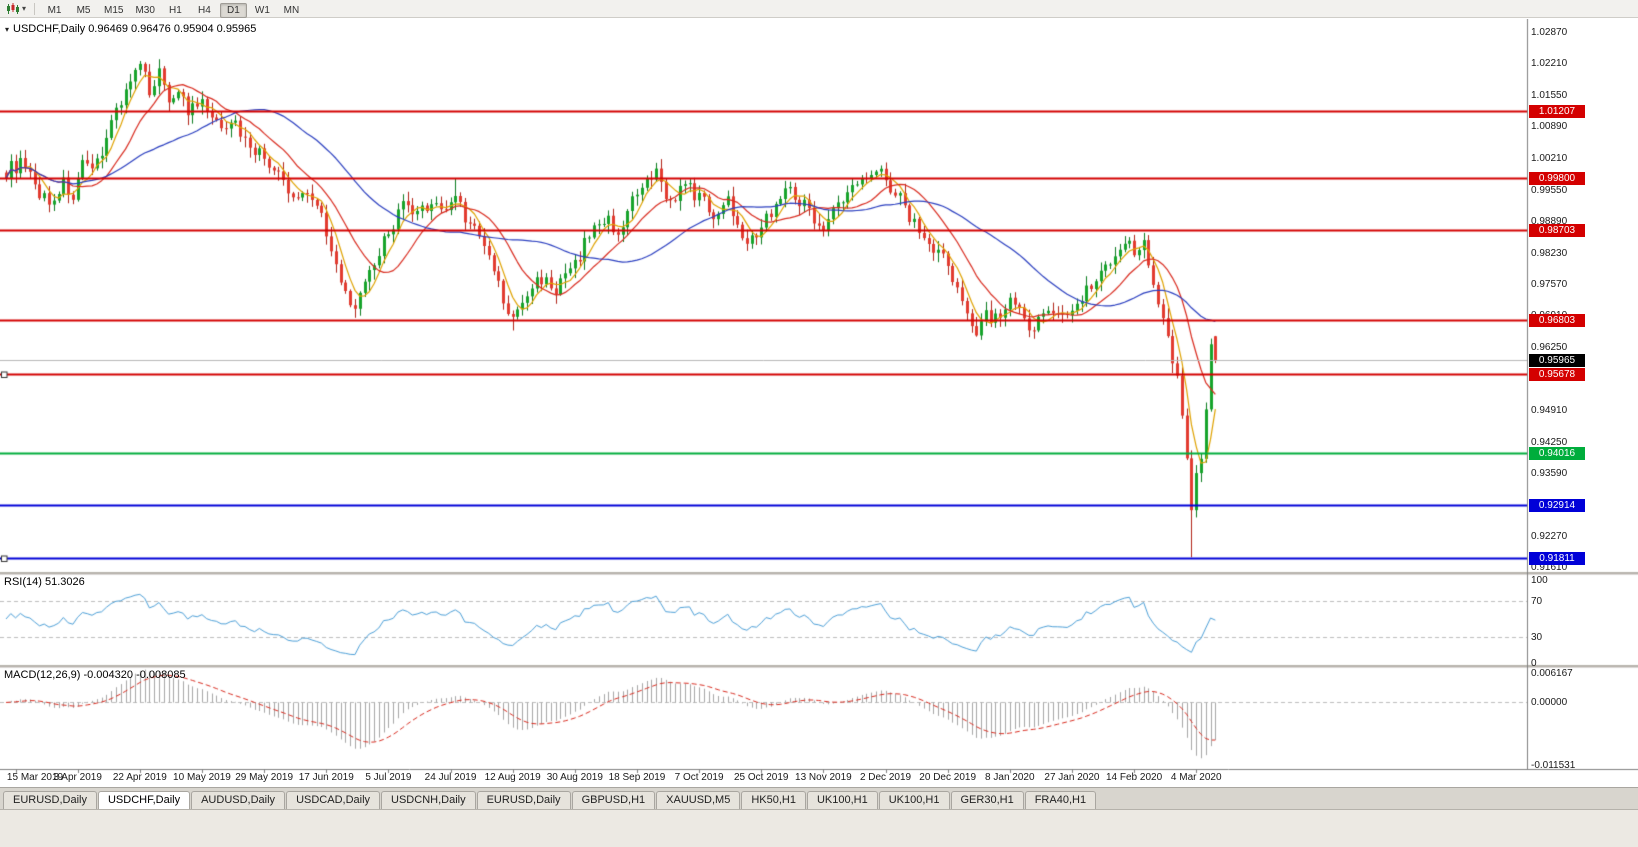 This screenshot has width=1638, height=847. Describe the element at coordinates (699, 777) in the screenshot. I see `date-axis-label: 7 Oct 2019` at that location.